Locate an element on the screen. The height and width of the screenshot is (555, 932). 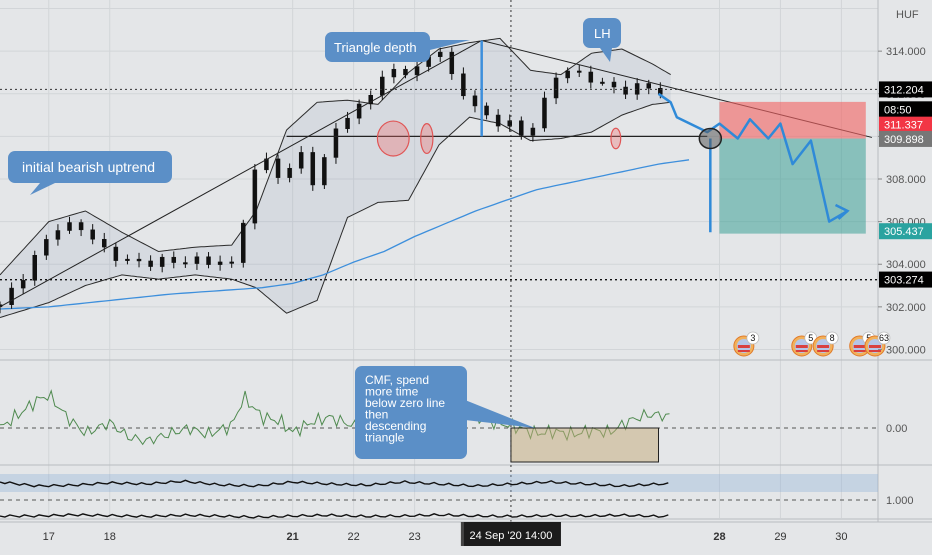
projection-path is located at coordinates (753, 157).